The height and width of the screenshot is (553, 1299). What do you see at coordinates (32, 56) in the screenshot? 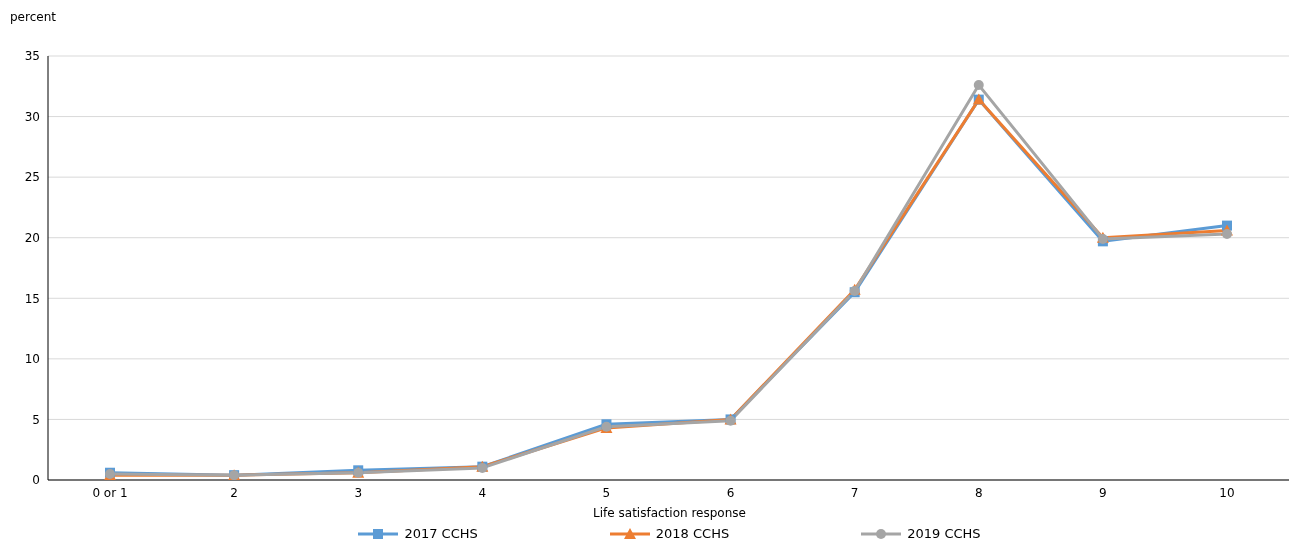
I see `y-tick-label: 35` at bounding box center [32, 56].